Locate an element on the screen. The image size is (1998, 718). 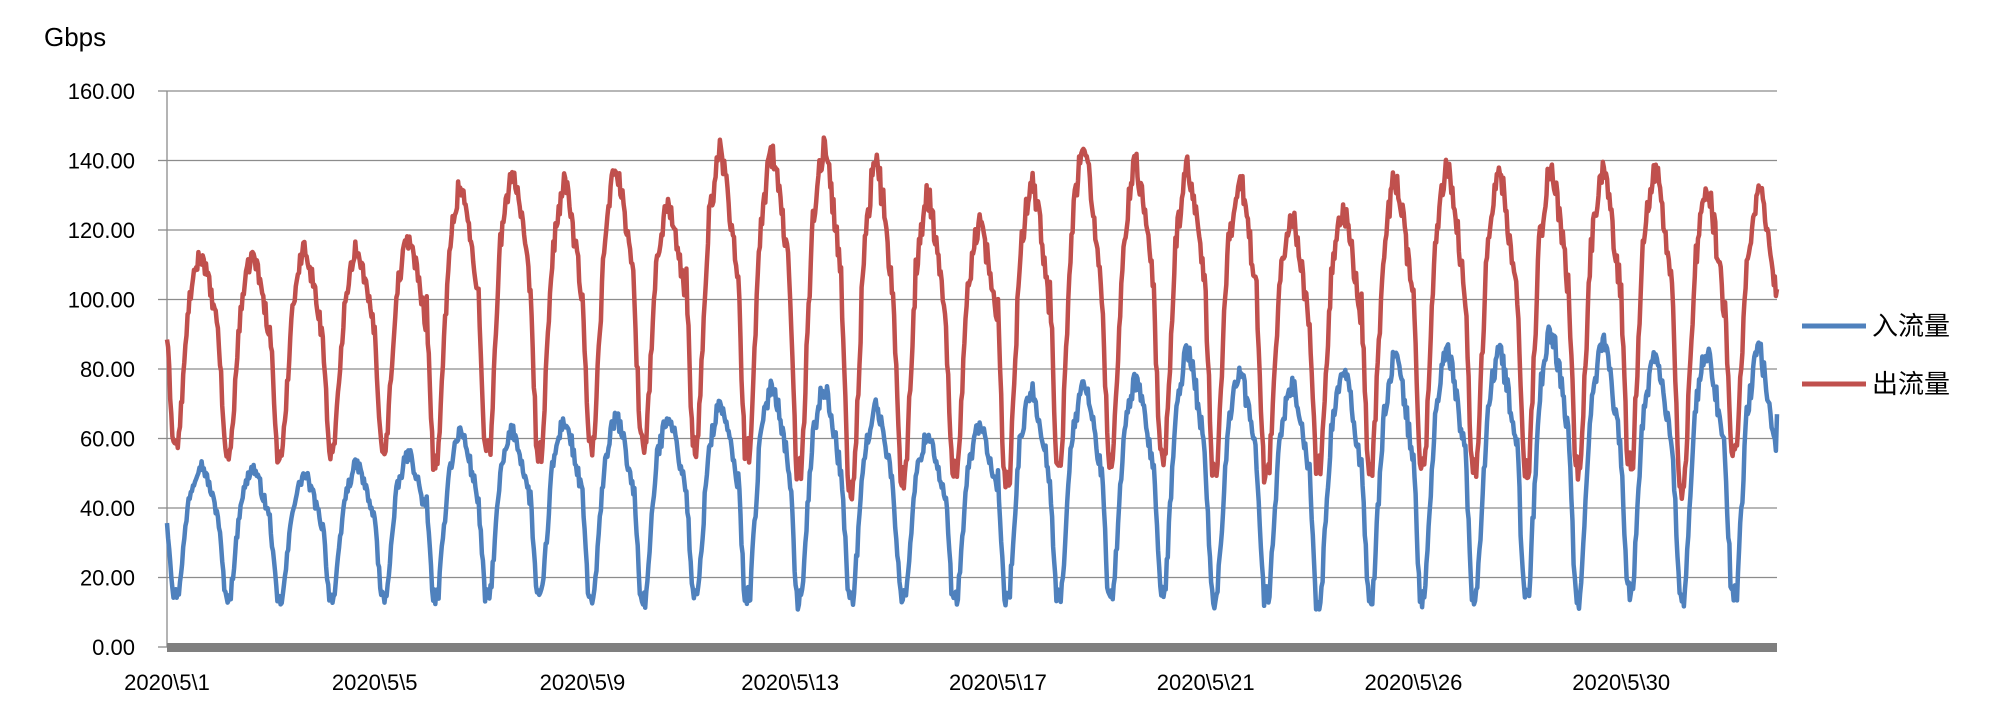
x-tick-label: 2020\5\9 is located at coordinates (583, 682).